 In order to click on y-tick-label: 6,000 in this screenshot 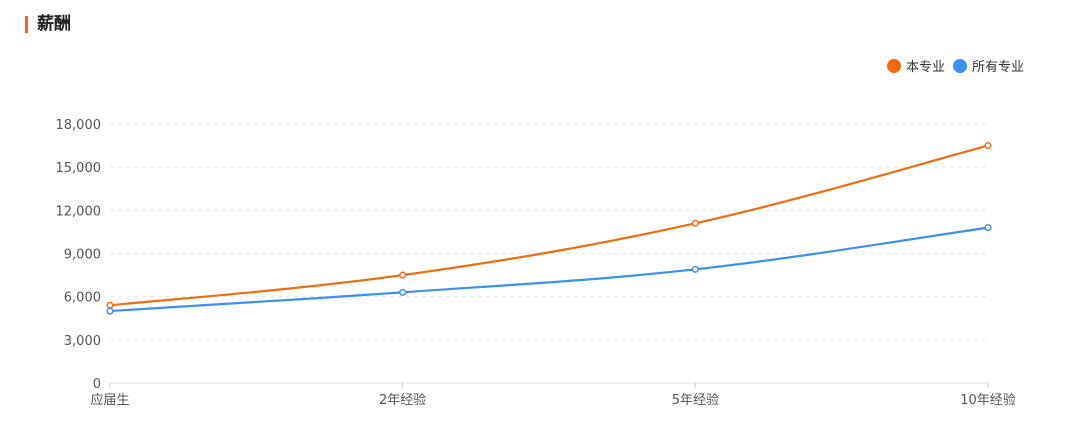, I will do `click(82, 298)`.